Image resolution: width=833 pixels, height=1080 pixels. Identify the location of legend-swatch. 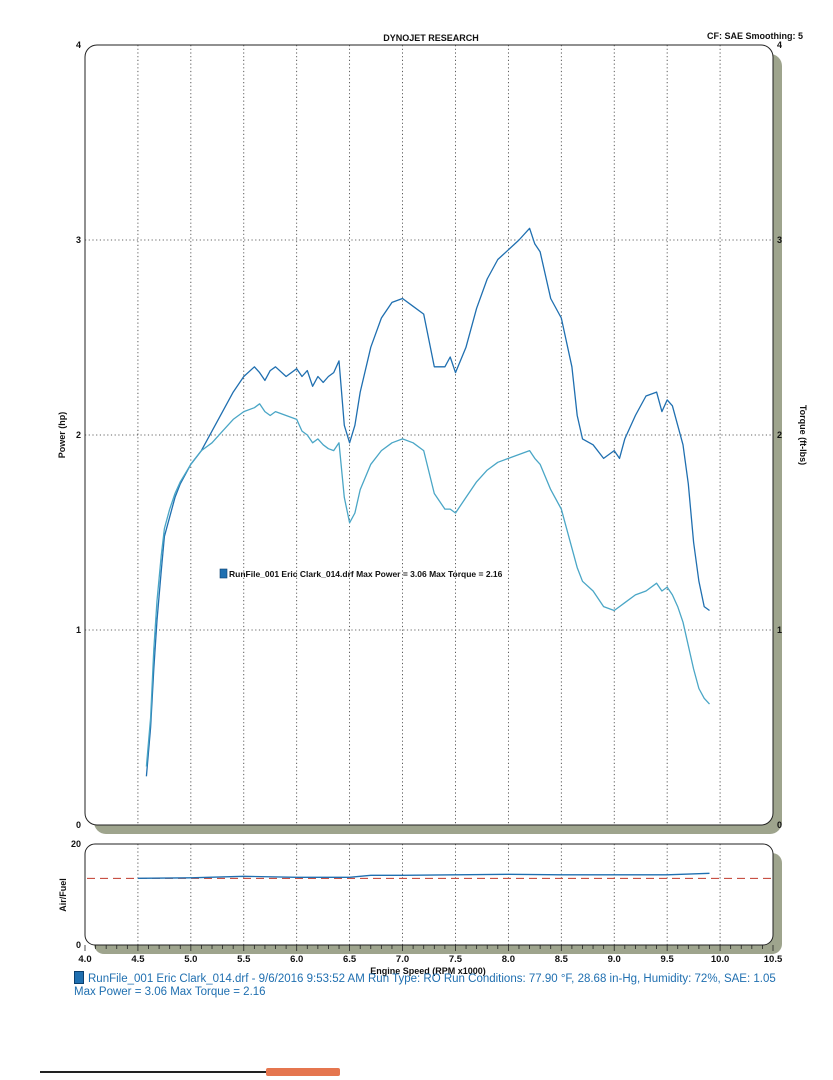
(223, 573).